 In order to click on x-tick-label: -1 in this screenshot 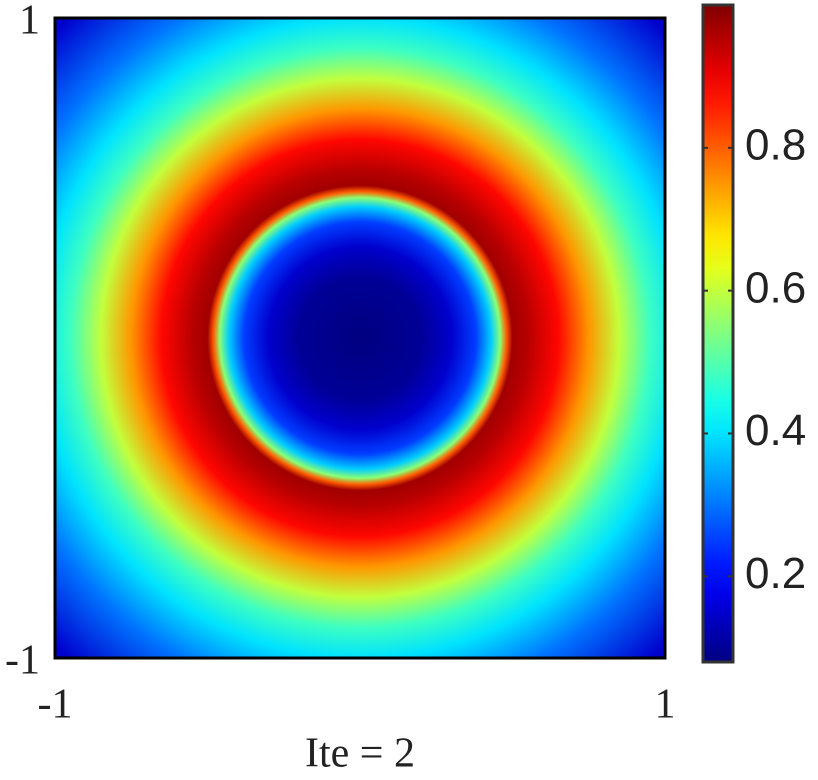, I will do `click(55, 705)`.